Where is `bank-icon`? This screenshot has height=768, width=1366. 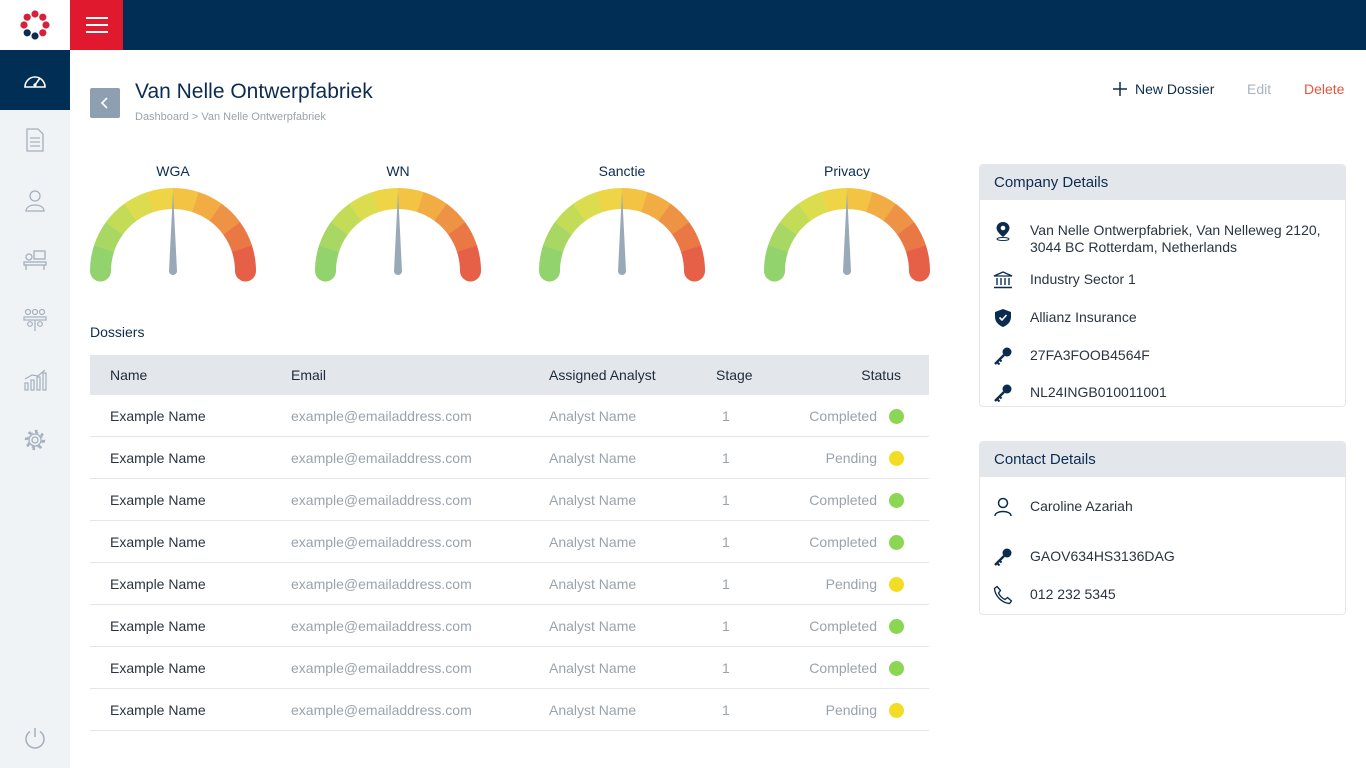
bank-icon is located at coordinates (1003, 280).